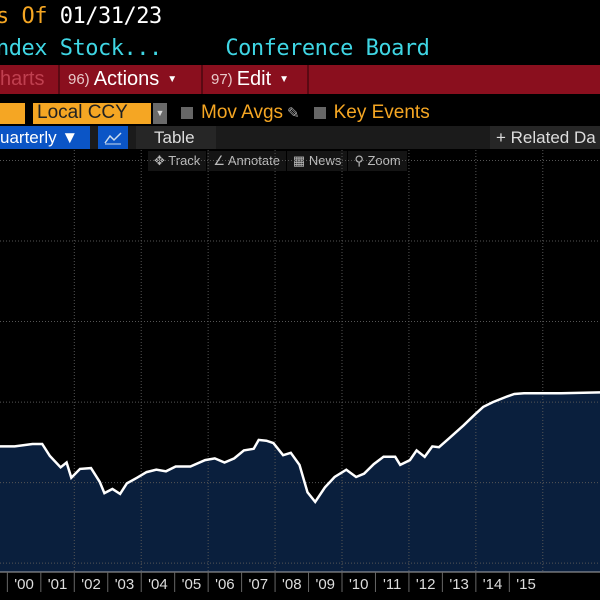  I want to click on x-tick-label: '09, so click(325, 584).